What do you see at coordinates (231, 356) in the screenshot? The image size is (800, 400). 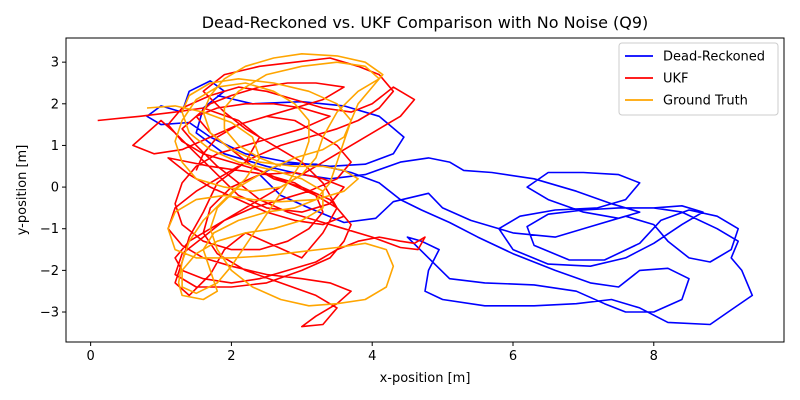 I see `x-tick-label: 2` at bounding box center [231, 356].